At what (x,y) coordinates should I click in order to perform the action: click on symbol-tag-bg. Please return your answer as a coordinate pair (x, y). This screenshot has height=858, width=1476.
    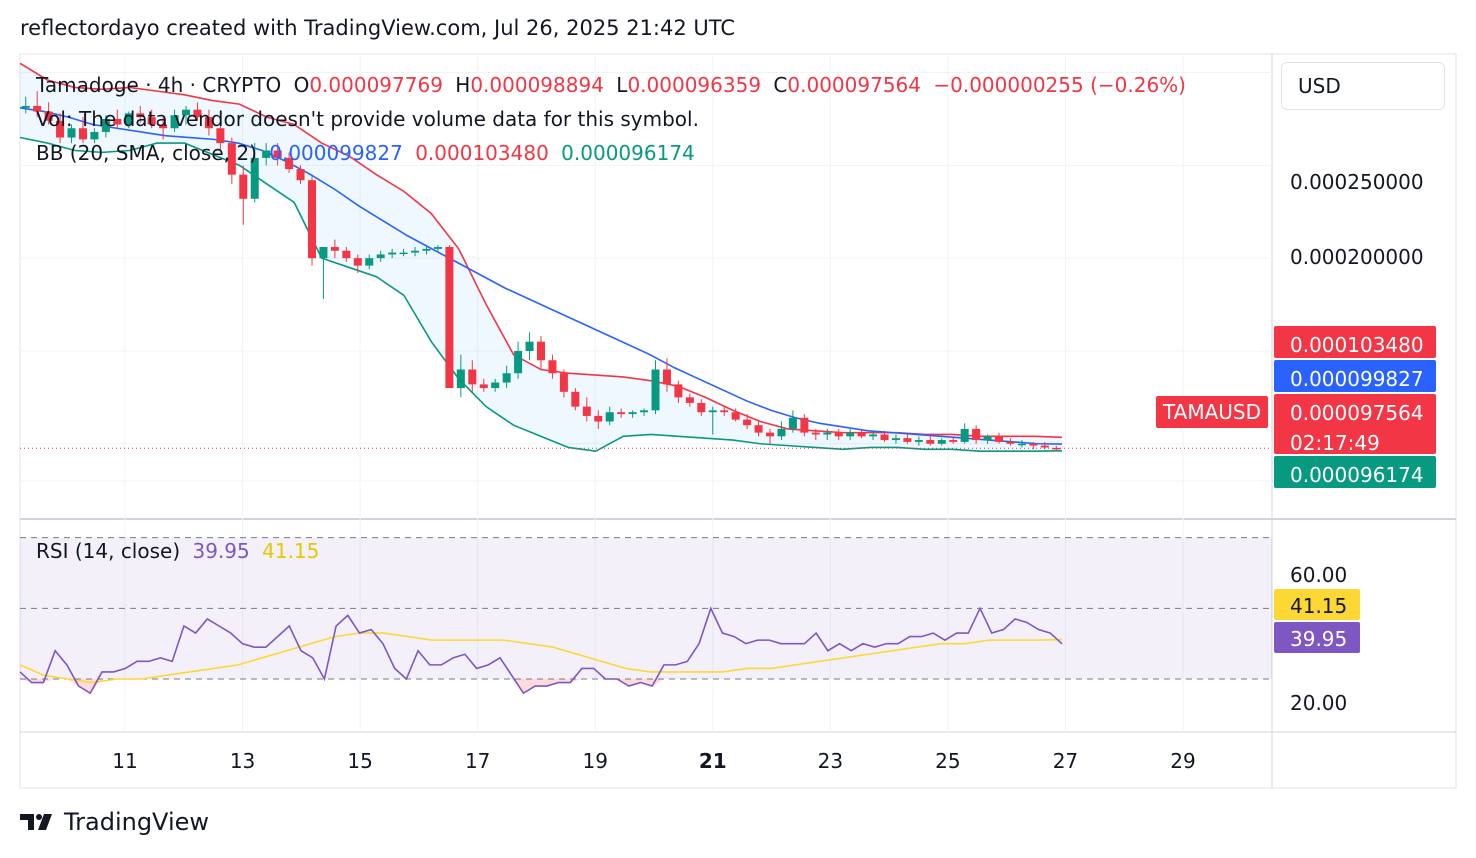
    Looking at the image, I should click on (1212, 412).